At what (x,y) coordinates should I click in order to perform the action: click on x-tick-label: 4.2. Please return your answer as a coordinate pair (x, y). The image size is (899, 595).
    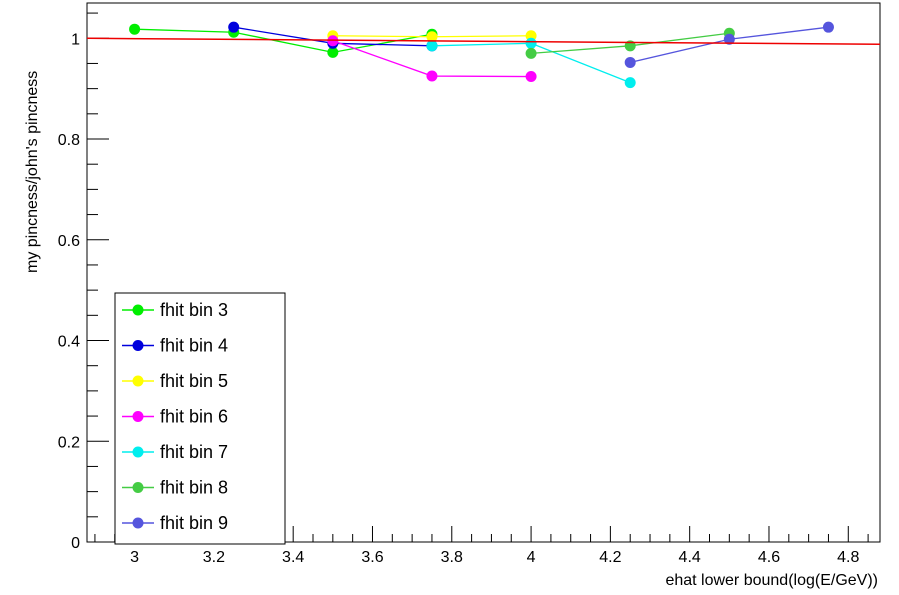
    Looking at the image, I should click on (610, 557).